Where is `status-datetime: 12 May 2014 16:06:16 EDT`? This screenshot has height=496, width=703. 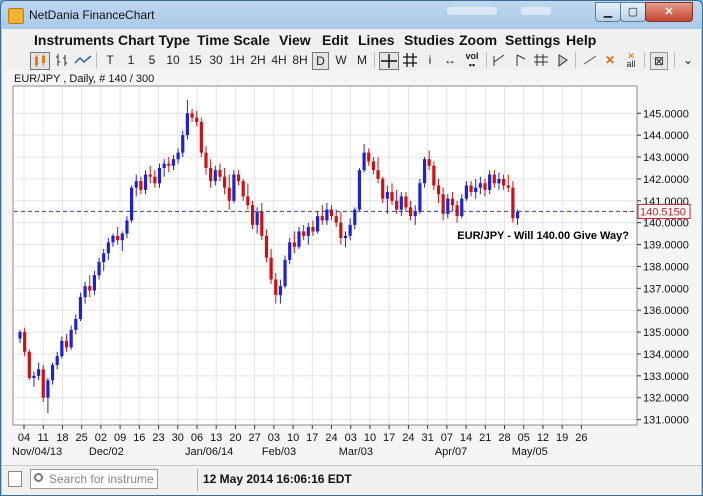
status-datetime: 12 May 2014 16:06:16 EDT is located at coordinates (277, 479).